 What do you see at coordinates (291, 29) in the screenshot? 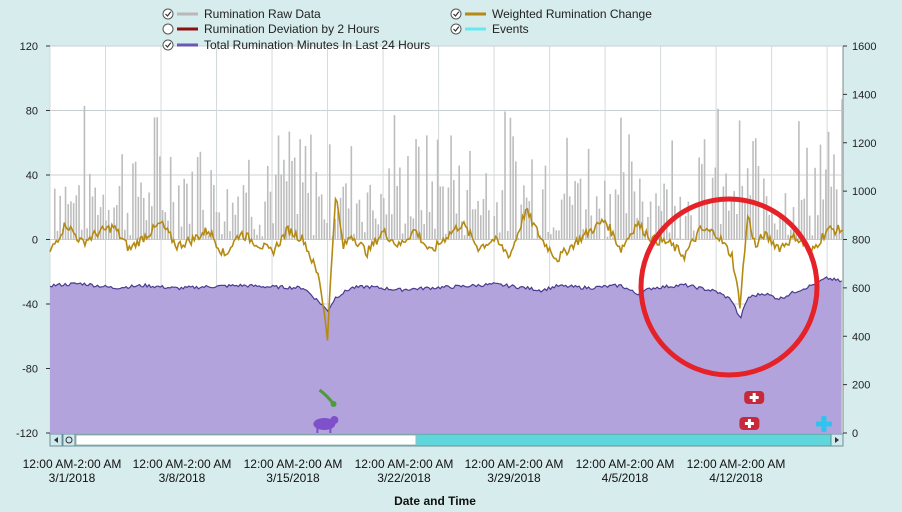
I see `legend-label: Rumination Deviation by 2 Hours` at bounding box center [291, 29].